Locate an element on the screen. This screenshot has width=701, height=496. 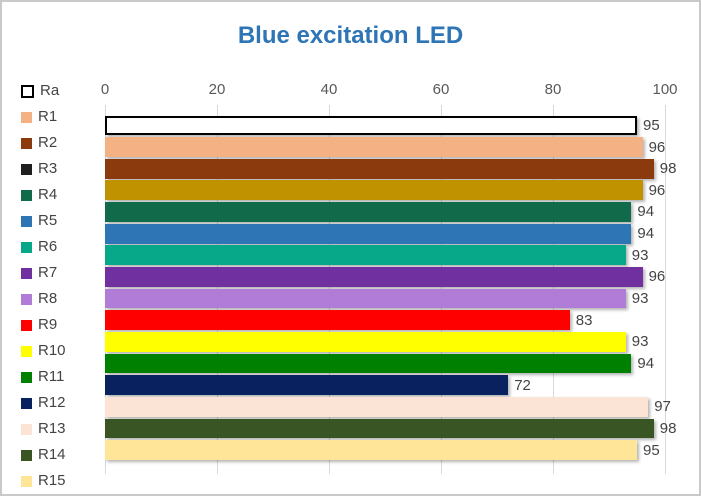
legend-item-r13: R13 is located at coordinates (43, 429).